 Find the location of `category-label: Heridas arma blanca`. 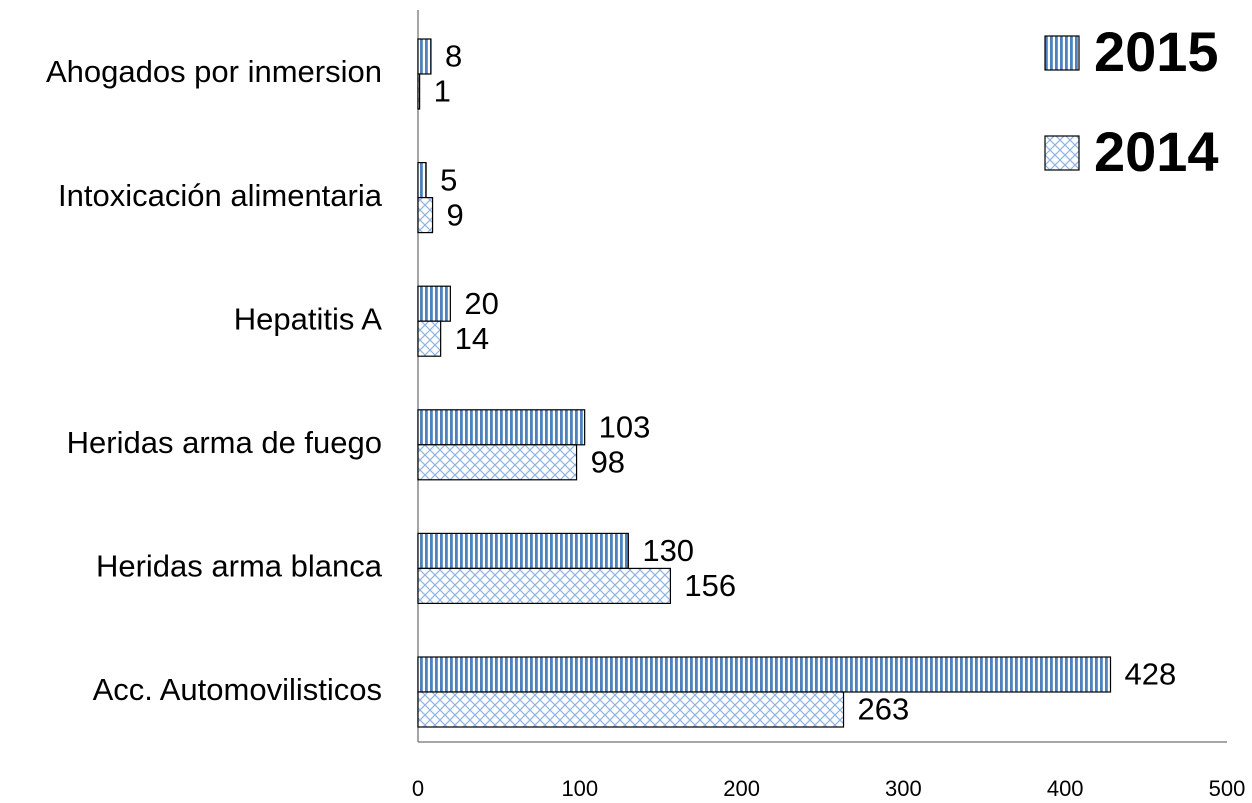

category-label: Heridas arma blanca is located at coordinates (239, 566).